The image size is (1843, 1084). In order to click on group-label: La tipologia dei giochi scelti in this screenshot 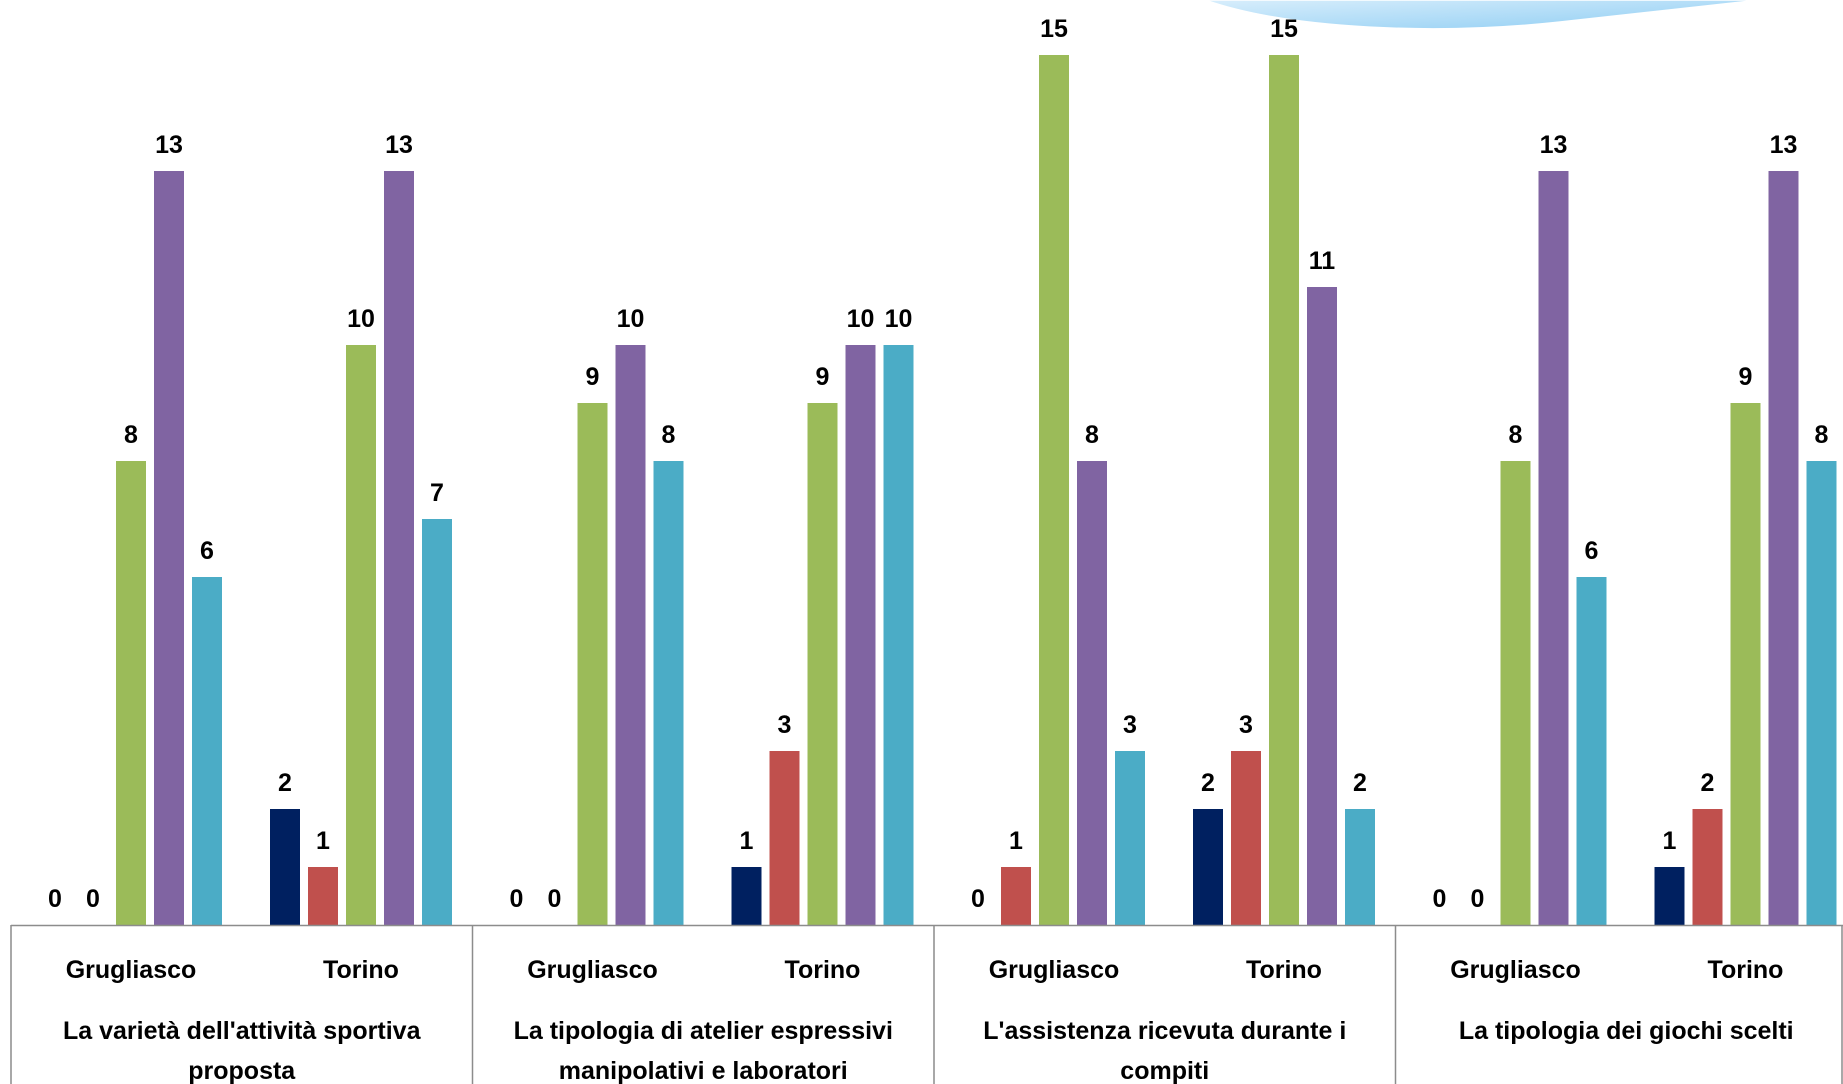, I will do `click(1626, 1031)`.